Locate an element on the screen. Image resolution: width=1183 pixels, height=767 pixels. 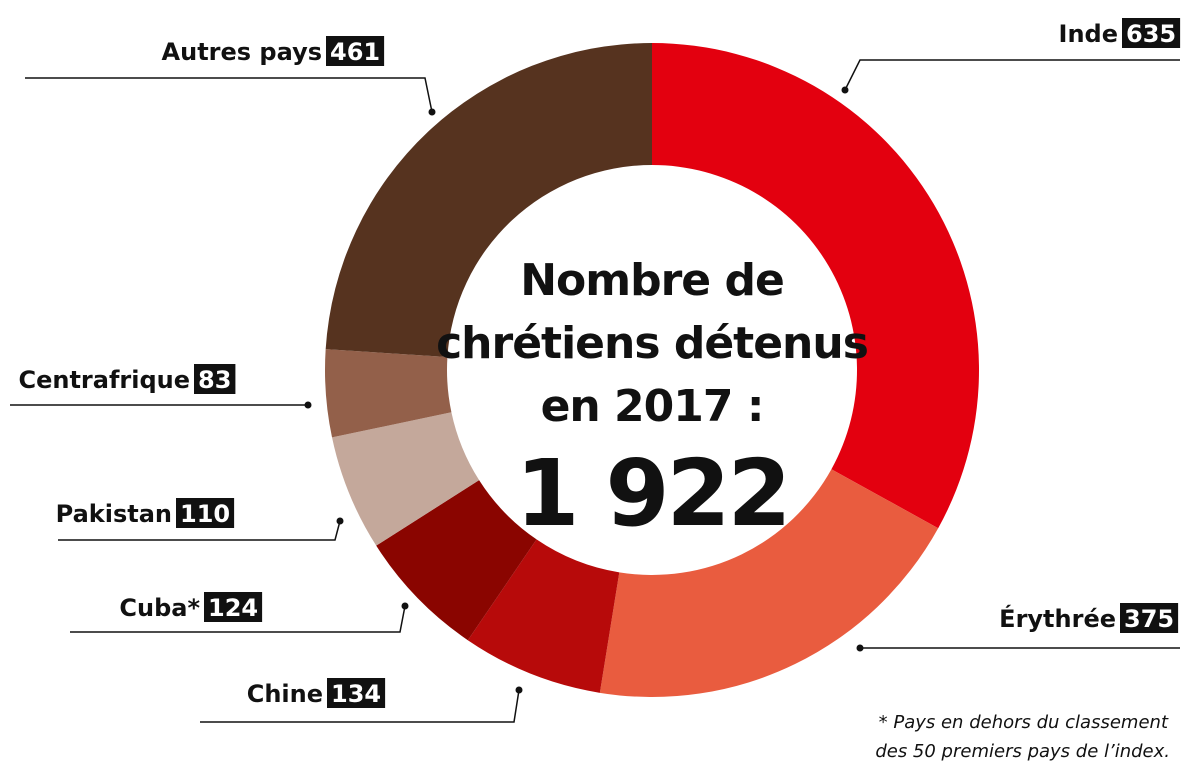
total: 1 922 is located at coordinates (651, 493).